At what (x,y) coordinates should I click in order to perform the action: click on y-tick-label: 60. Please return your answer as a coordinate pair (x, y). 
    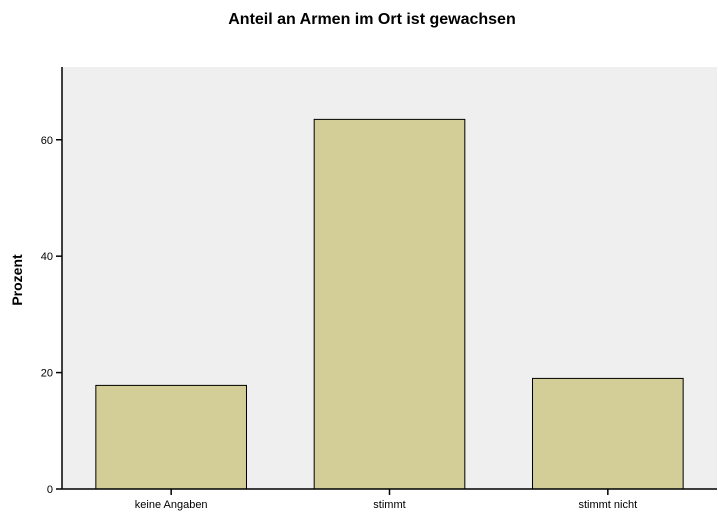
    Looking at the image, I should click on (47, 141).